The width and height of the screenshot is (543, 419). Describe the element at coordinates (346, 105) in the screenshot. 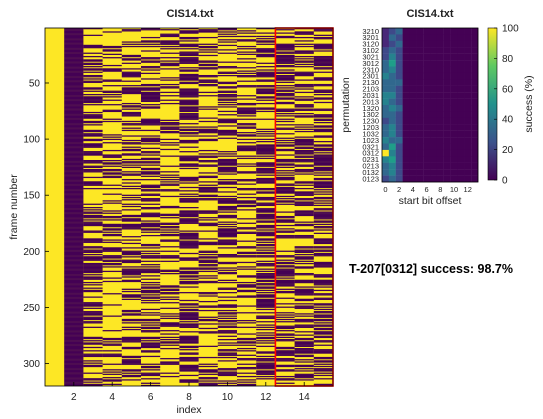

I see `perm-y-axis-label: permutation` at that location.